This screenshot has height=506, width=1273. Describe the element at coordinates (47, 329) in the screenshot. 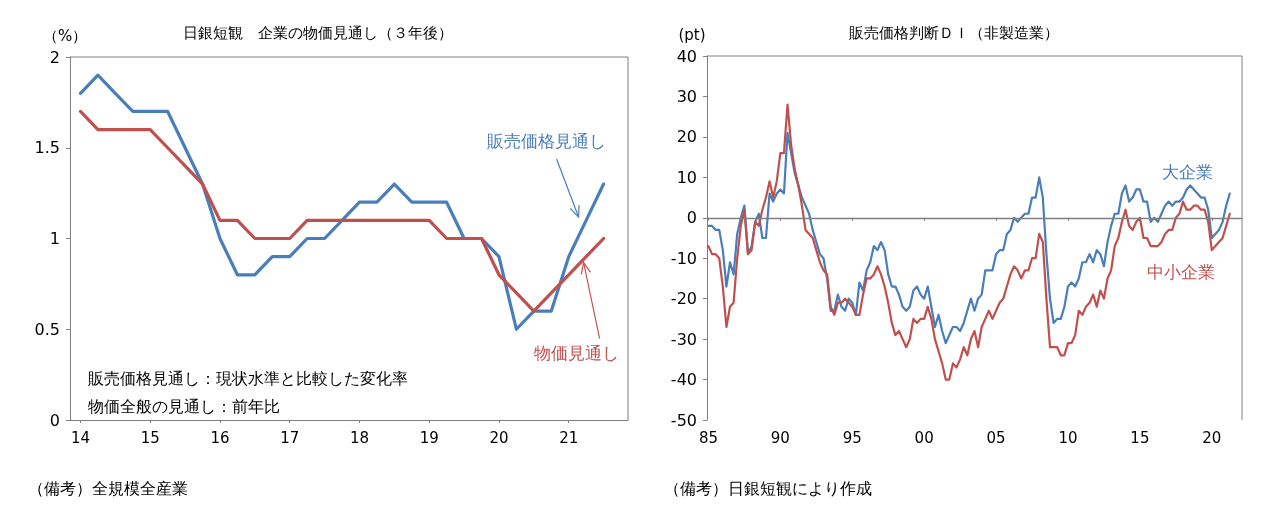

I see `y-tick-label: 0.5` at that location.